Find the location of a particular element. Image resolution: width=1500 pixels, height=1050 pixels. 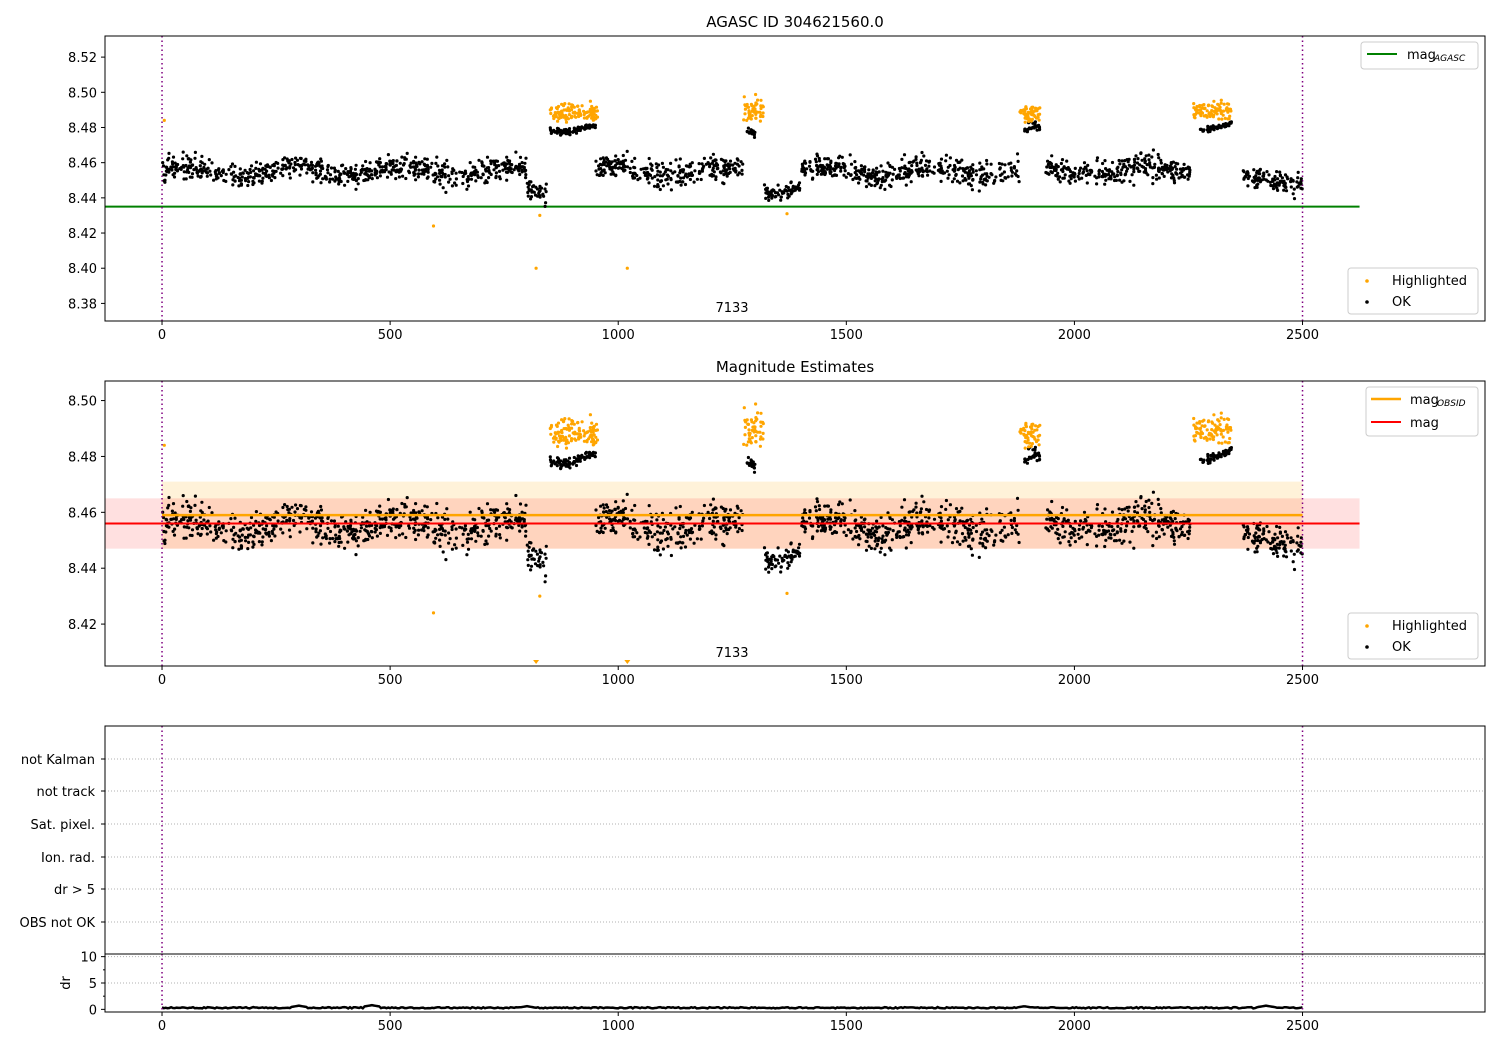

y-tick-label: 8.50 is located at coordinates (82, 93).